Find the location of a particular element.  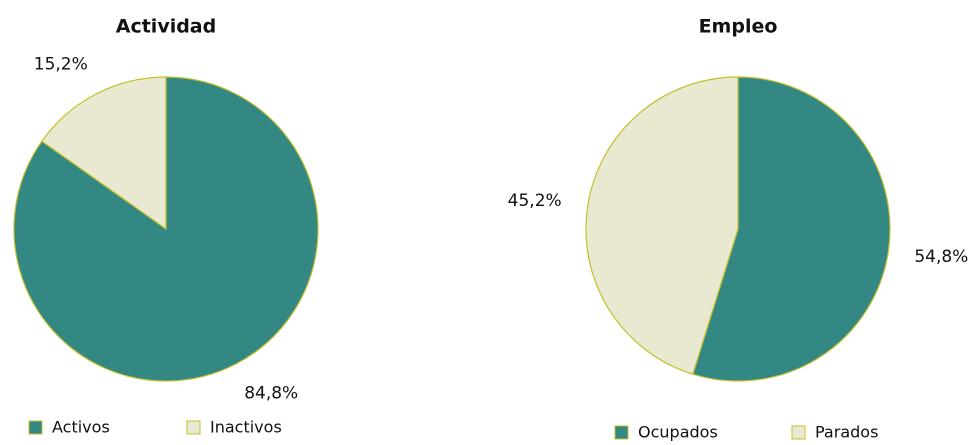

legend-text: Ocupados is located at coordinates (678, 432).